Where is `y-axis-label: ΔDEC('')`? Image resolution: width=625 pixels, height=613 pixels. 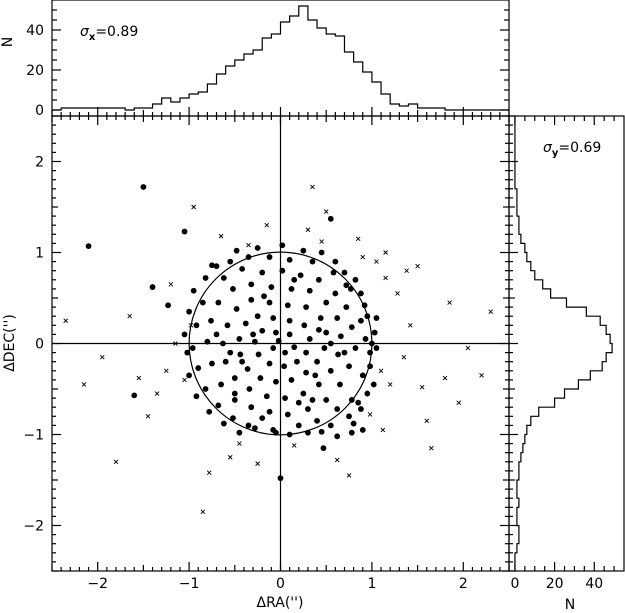
y-axis-label: ΔDEC('') is located at coordinates (10, 343).